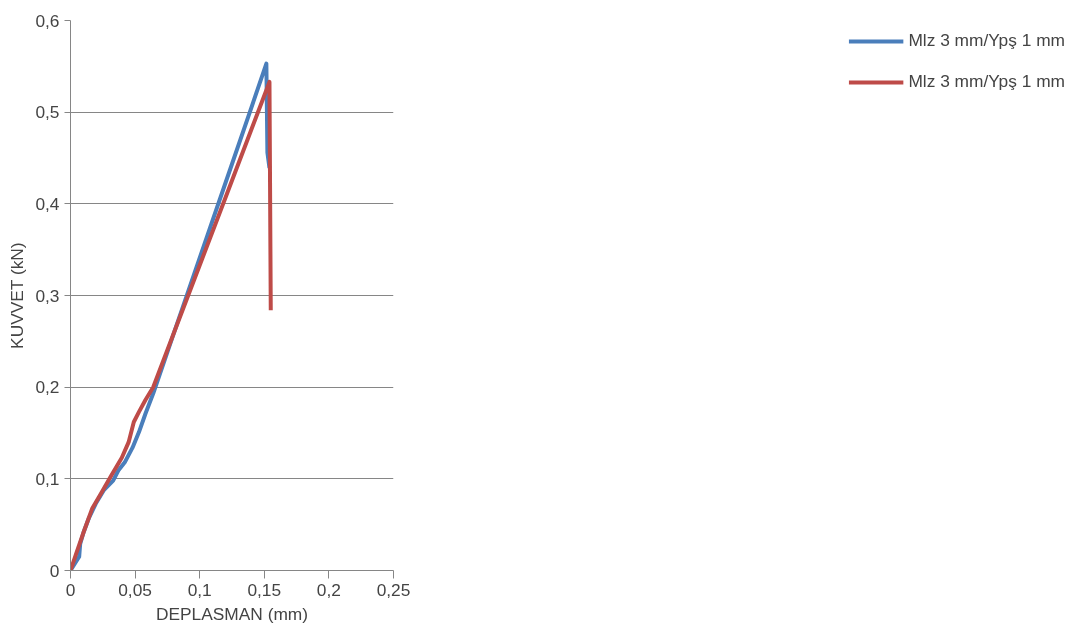 The image size is (1080, 634). I want to click on y-axis-title: KUVVET (kN), so click(17, 295).